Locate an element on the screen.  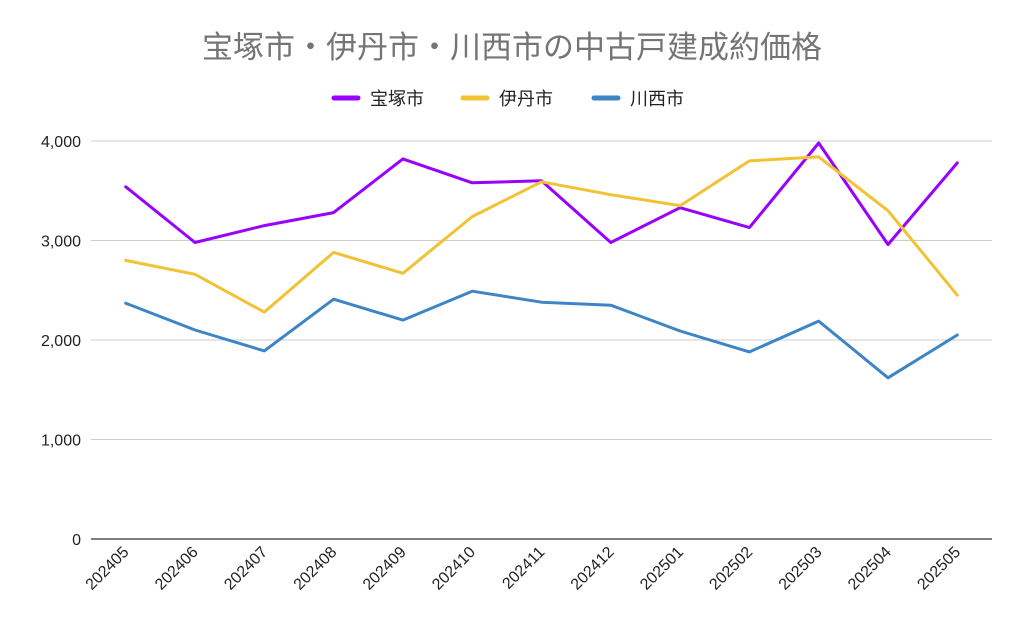
x-tick-label: 202501 is located at coordinates (662, 569).